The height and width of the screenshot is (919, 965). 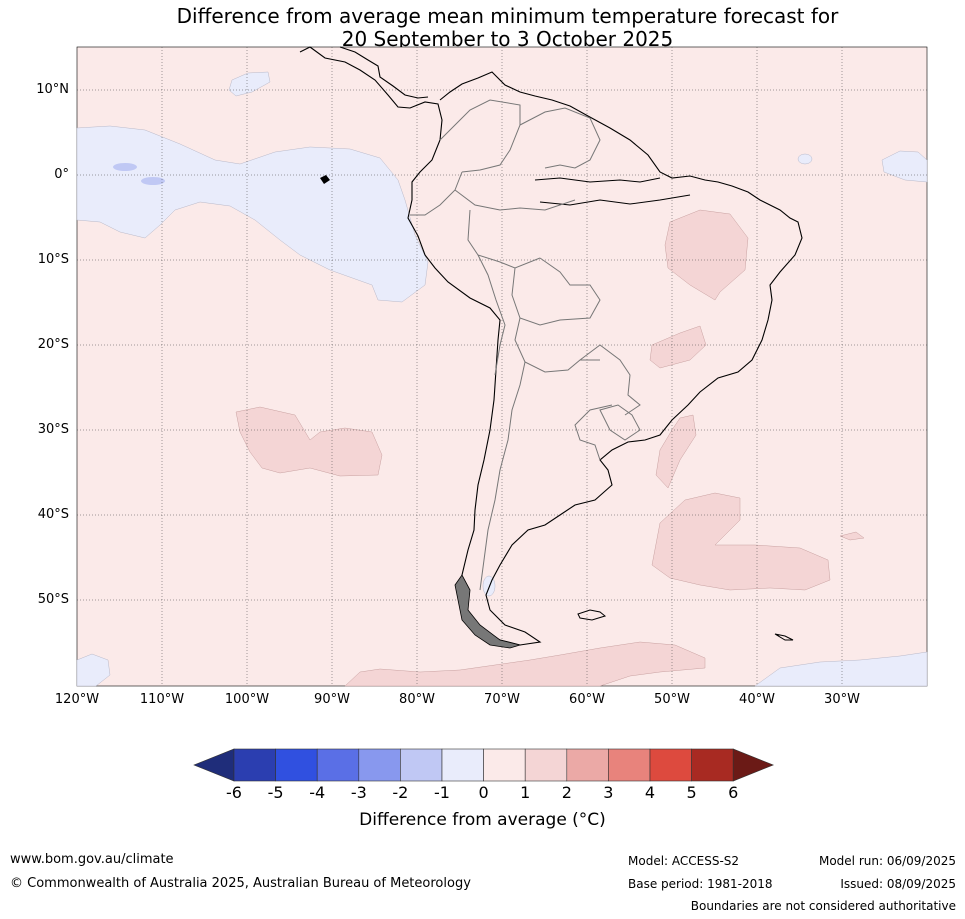 What do you see at coordinates (700, 884) in the screenshot?
I see `base-period: Base period: 1981-2018` at bounding box center [700, 884].